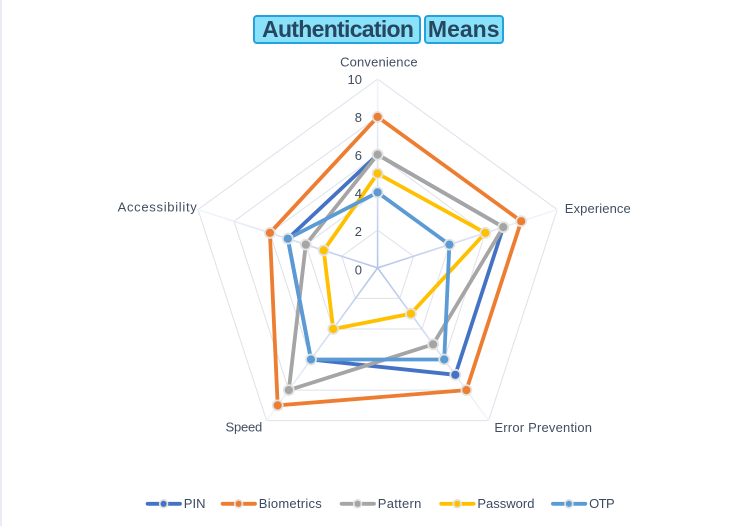 The height and width of the screenshot is (526, 748). Describe the element at coordinates (290, 503) in the screenshot. I see `svg-text: Biometrics` at that location.